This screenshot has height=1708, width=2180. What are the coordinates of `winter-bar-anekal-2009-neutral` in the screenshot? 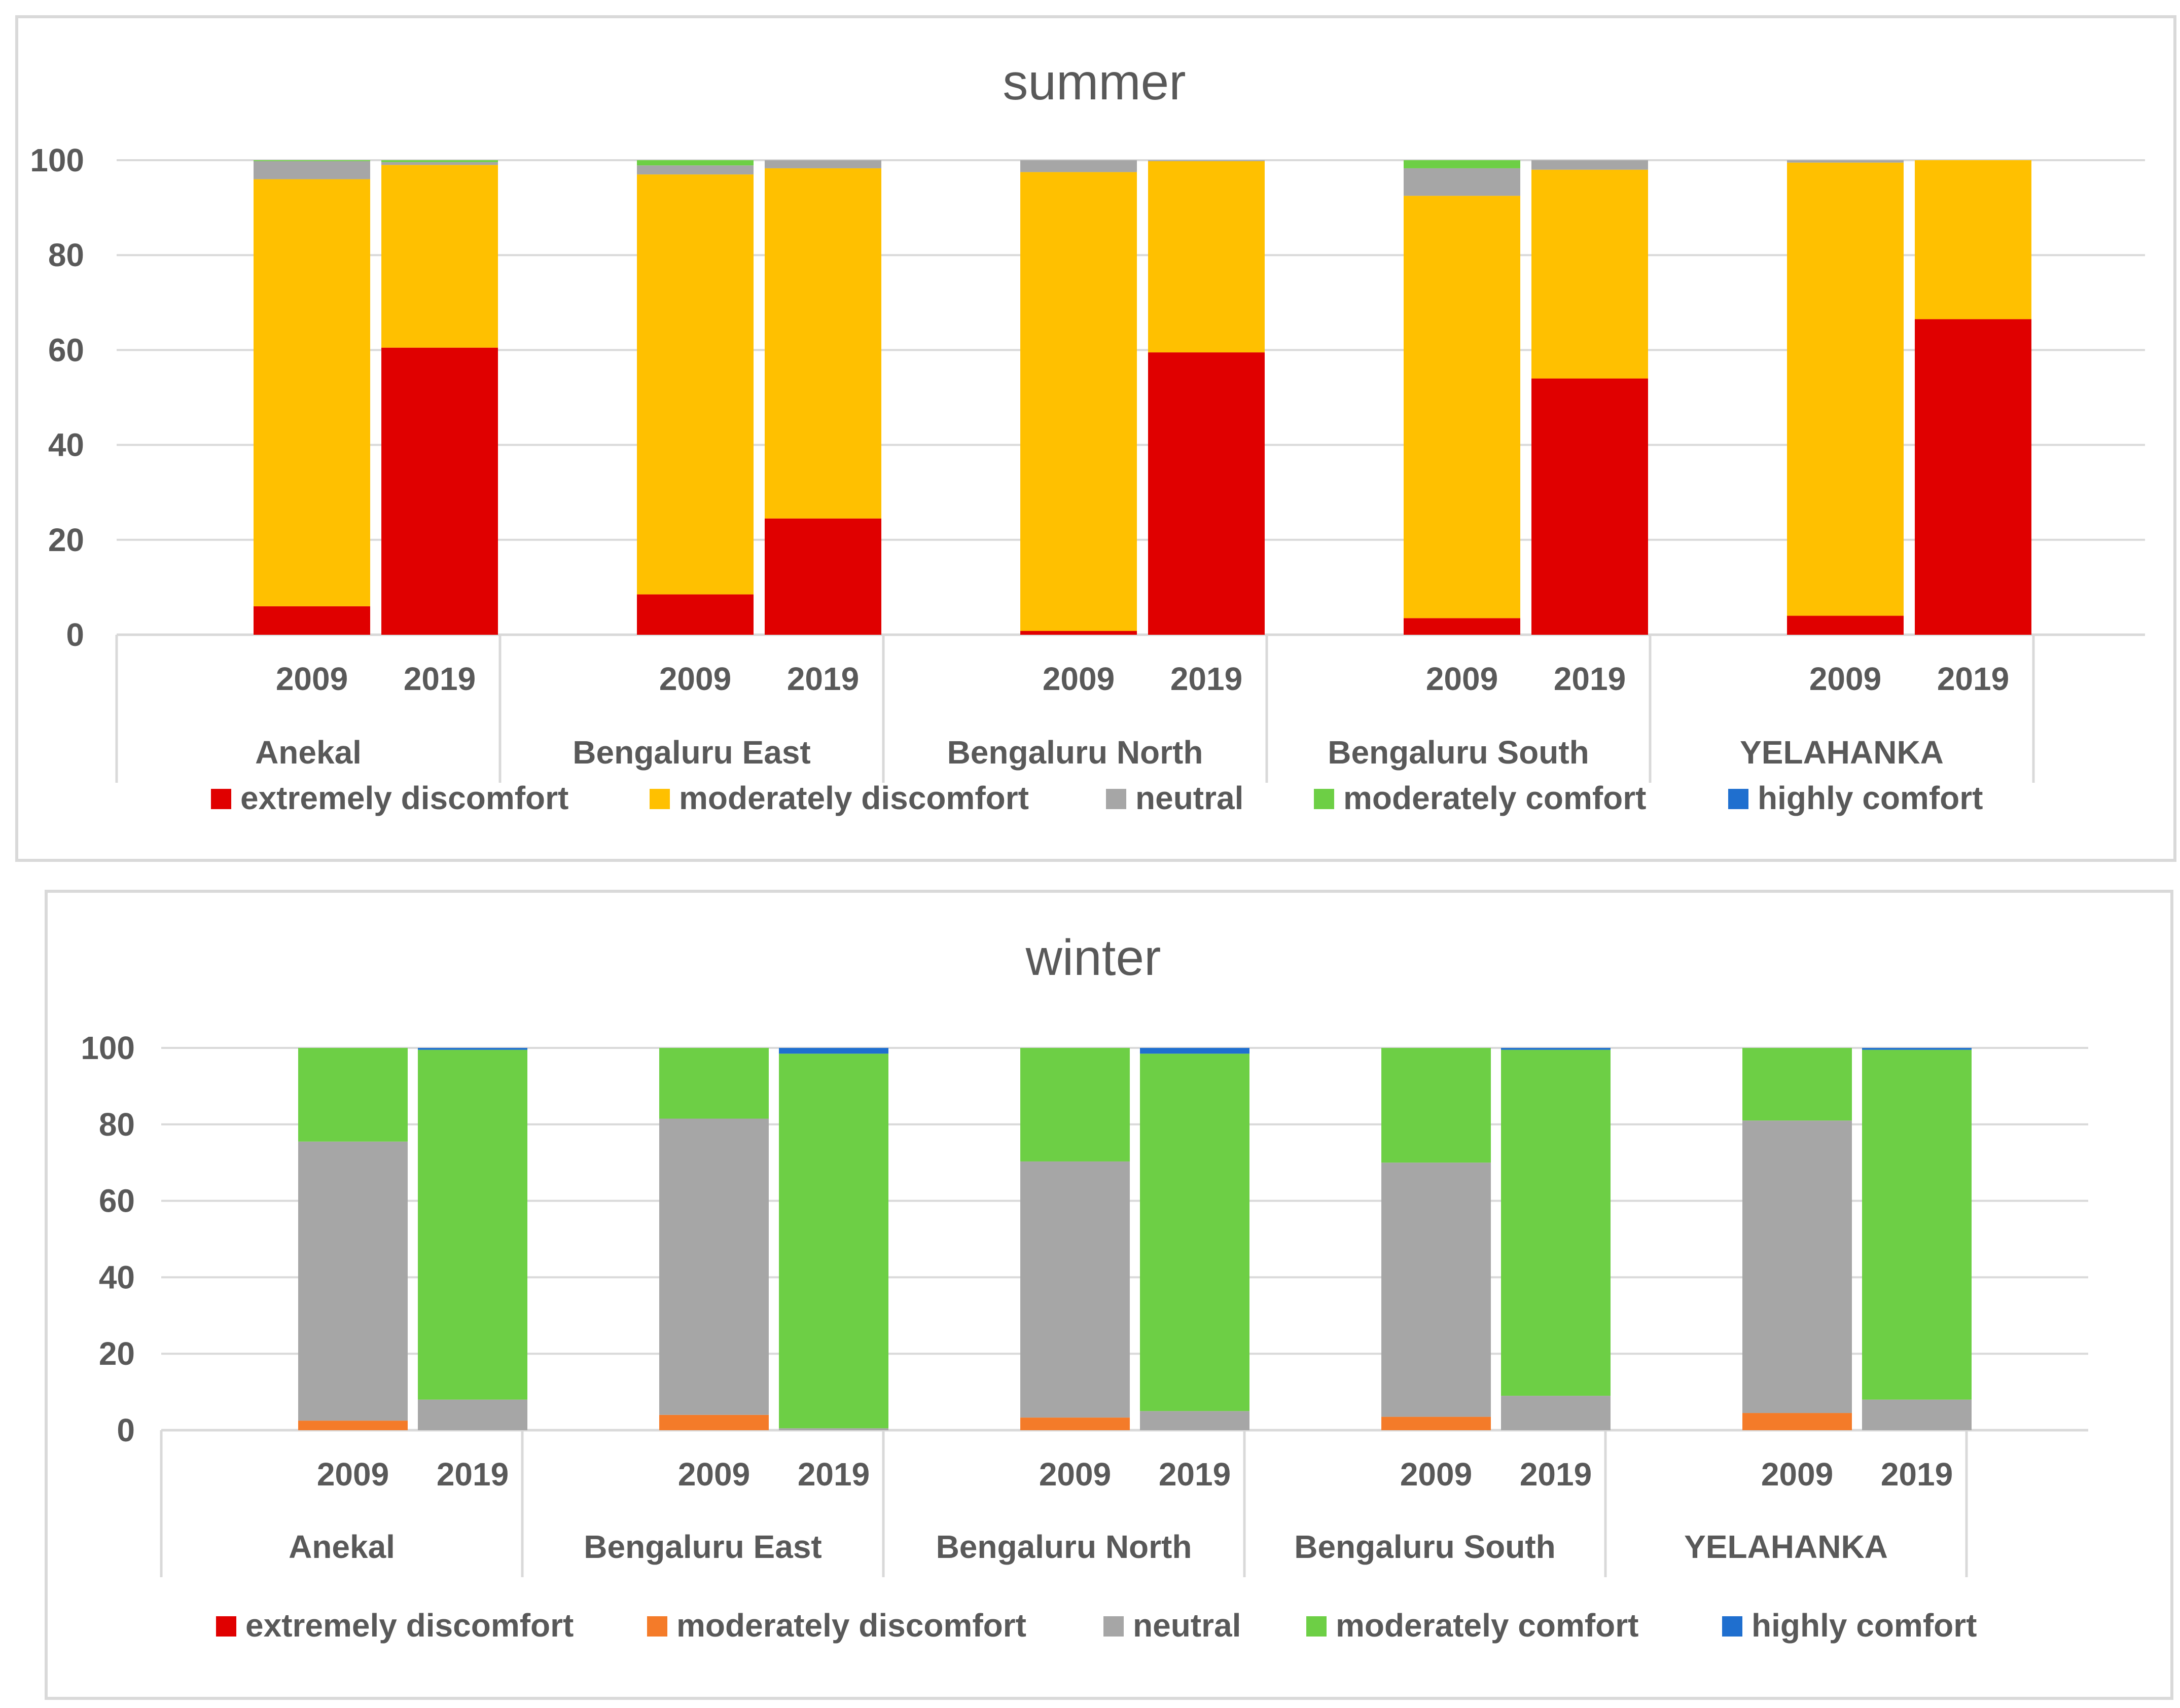 It's located at (353, 1281).